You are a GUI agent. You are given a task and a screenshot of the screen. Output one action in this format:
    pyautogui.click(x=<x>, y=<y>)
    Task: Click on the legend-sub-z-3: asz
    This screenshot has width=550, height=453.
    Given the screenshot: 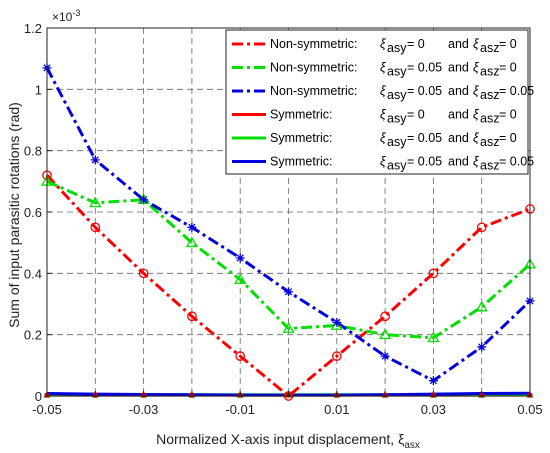 What is the action you would take?
    pyautogui.click(x=489, y=119)
    